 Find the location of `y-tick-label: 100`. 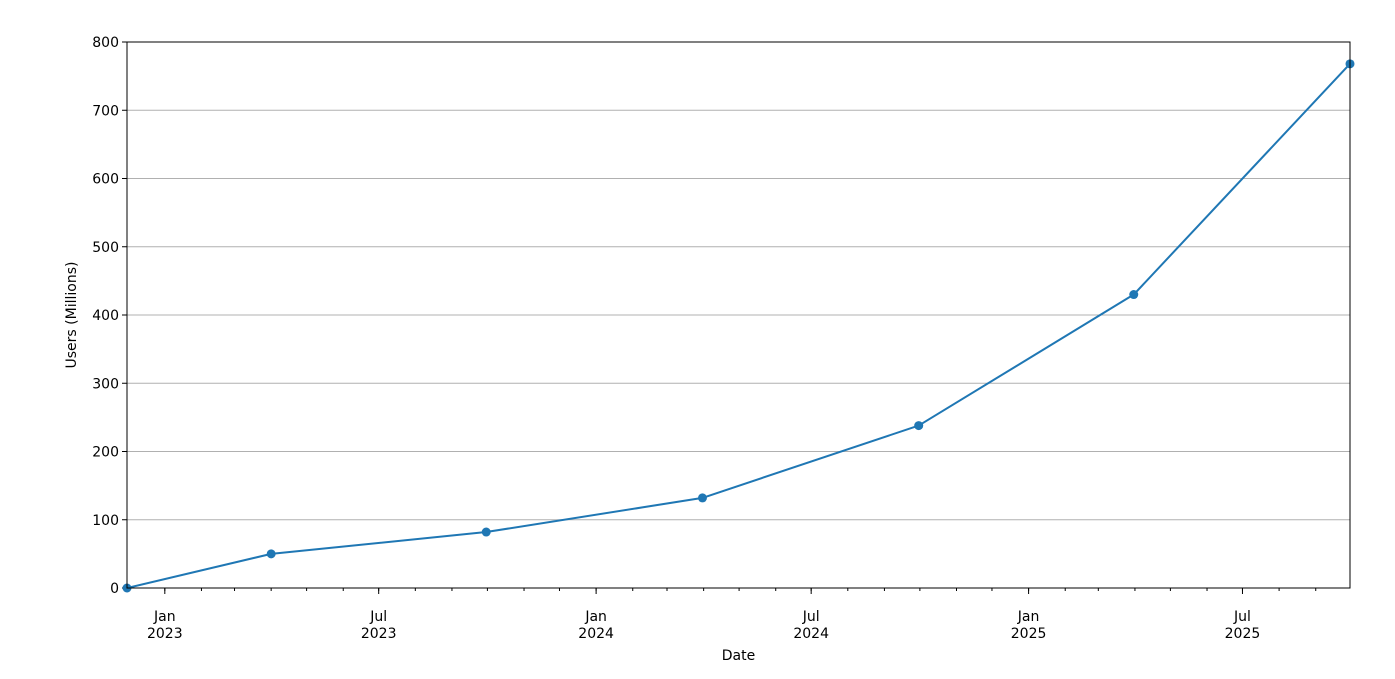

y-tick-label: 100 is located at coordinates (105, 521).